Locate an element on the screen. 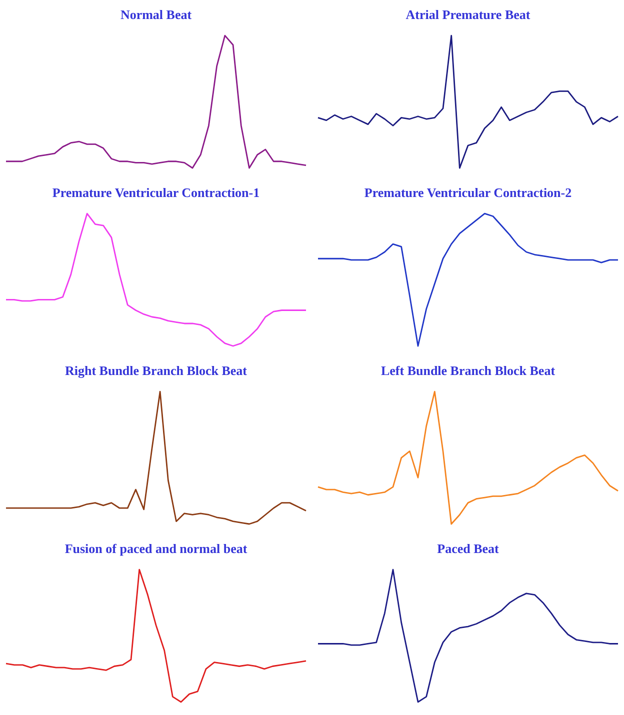  chart-title: Left Bundle Branch Block Beat is located at coordinates (468, 370).